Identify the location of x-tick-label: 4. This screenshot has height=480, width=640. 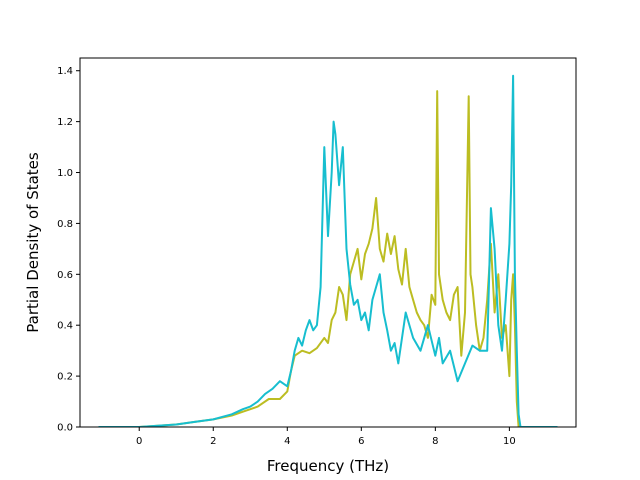
(287, 441).